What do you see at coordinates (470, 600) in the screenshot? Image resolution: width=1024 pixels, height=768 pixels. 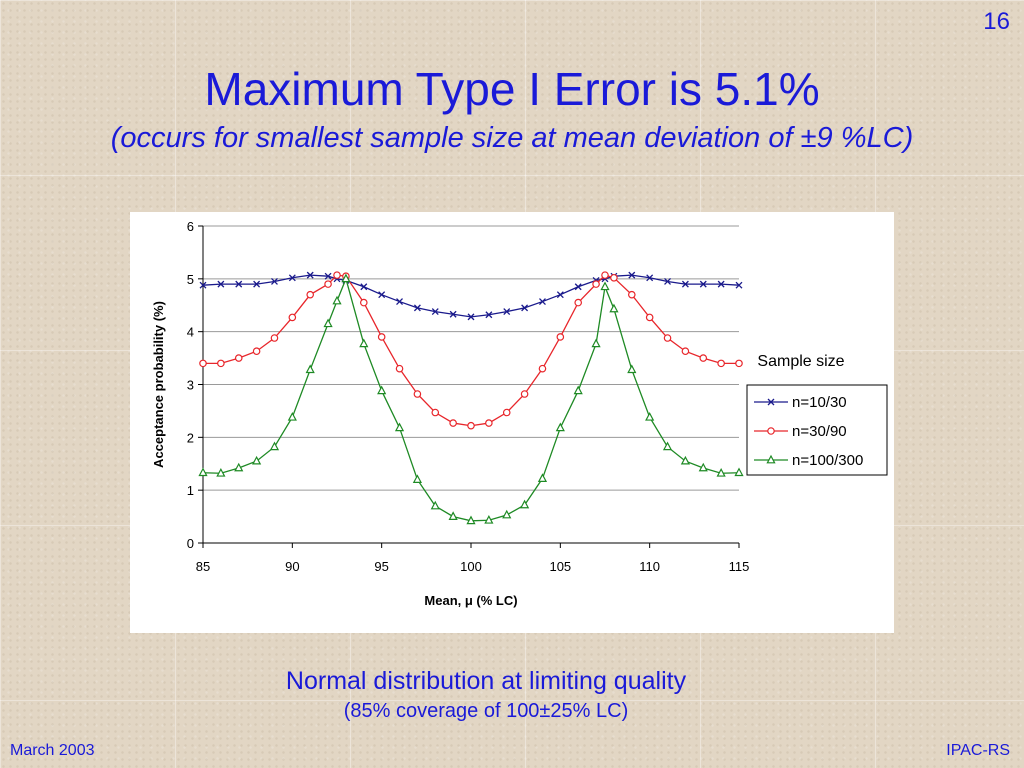 I see `x-axis-title: Mean, μ (% LC)` at bounding box center [470, 600].